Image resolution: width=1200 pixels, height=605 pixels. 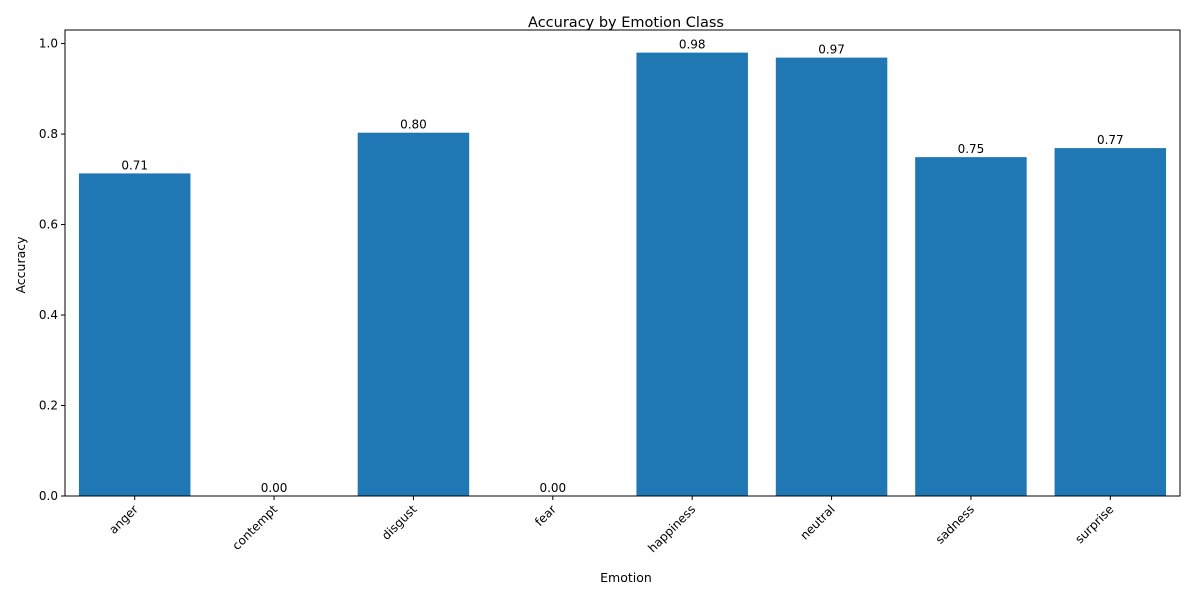 What do you see at coordinates (1110, 140) in the screenshot?
I see `data-label-surprise: 0.77` at bounding box center [1110, 140].